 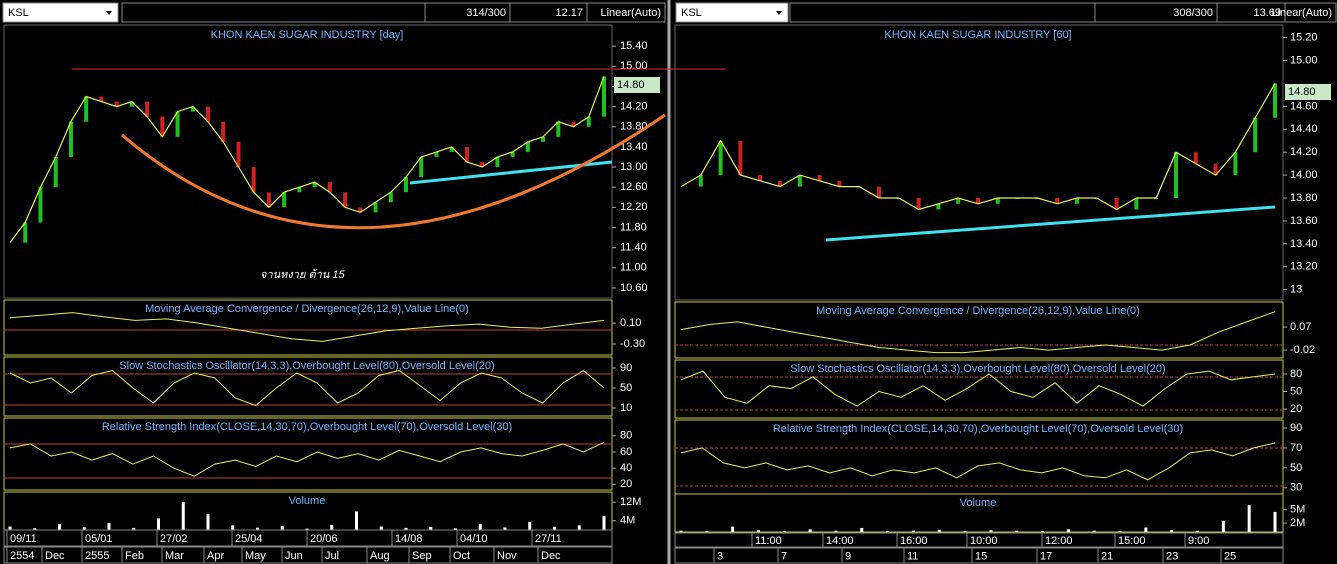 What do you see at coordinates (626, 452) in the screenshot?
I see `y-tick-label: 60` at bounding box center [626, 452].